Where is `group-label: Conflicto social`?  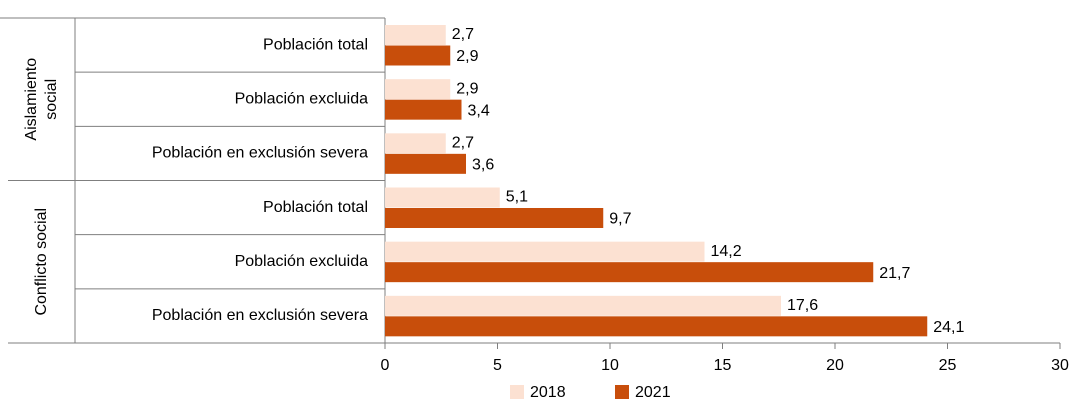 group-label: Conflicto social is located at coordinates (41, 262).